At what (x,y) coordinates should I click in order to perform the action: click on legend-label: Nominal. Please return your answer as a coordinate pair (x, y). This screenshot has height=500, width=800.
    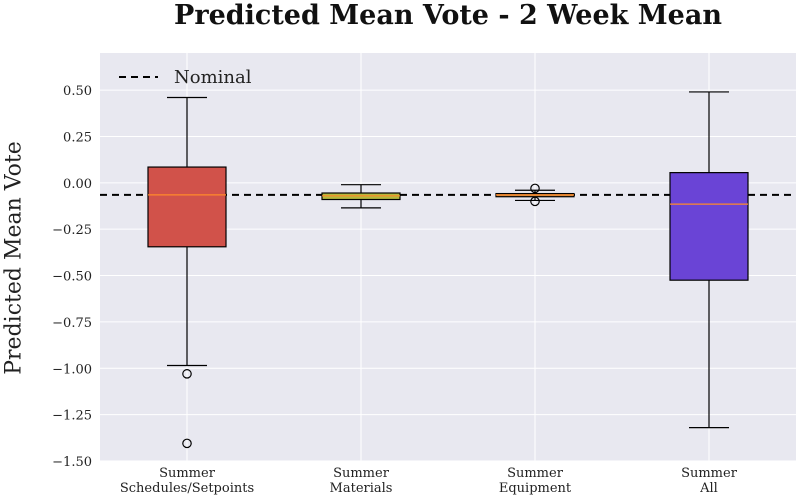
    Looking at the image, I should click on (213, 77).